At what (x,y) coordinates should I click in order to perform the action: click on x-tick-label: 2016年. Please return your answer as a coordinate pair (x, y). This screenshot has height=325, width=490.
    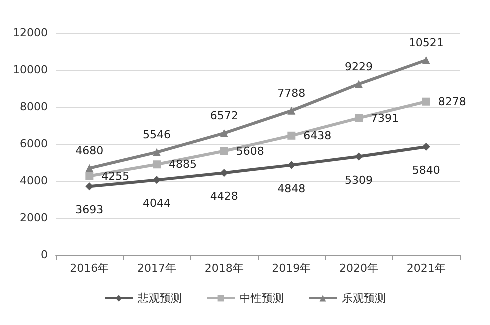
    Looking at the image, I should click on (90, 268).